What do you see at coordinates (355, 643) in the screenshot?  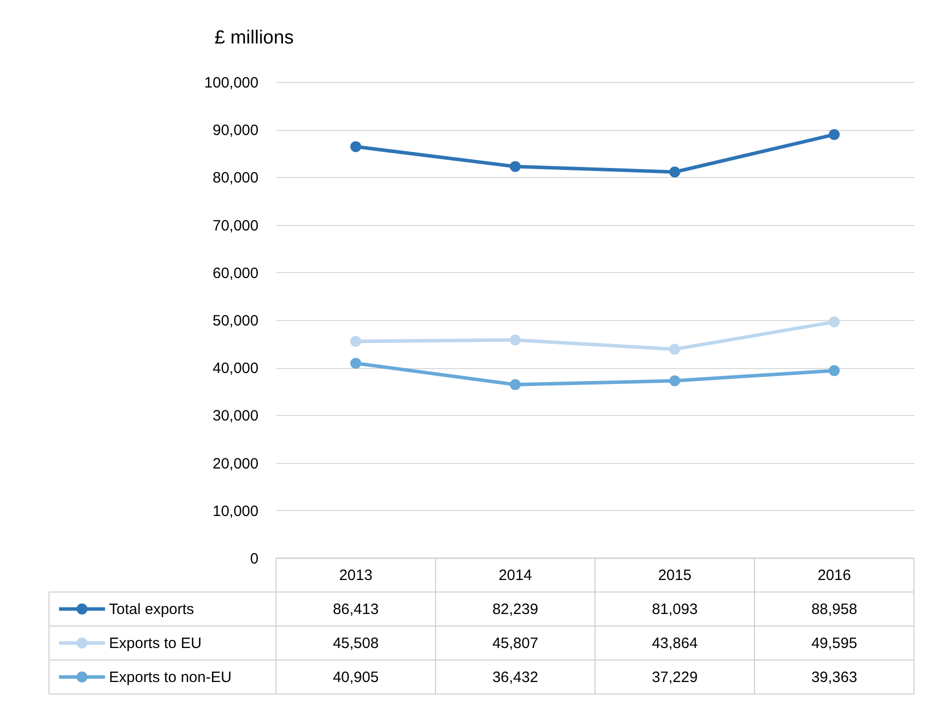 I see `data-label: 45,508` at bounding box center [355, 643].